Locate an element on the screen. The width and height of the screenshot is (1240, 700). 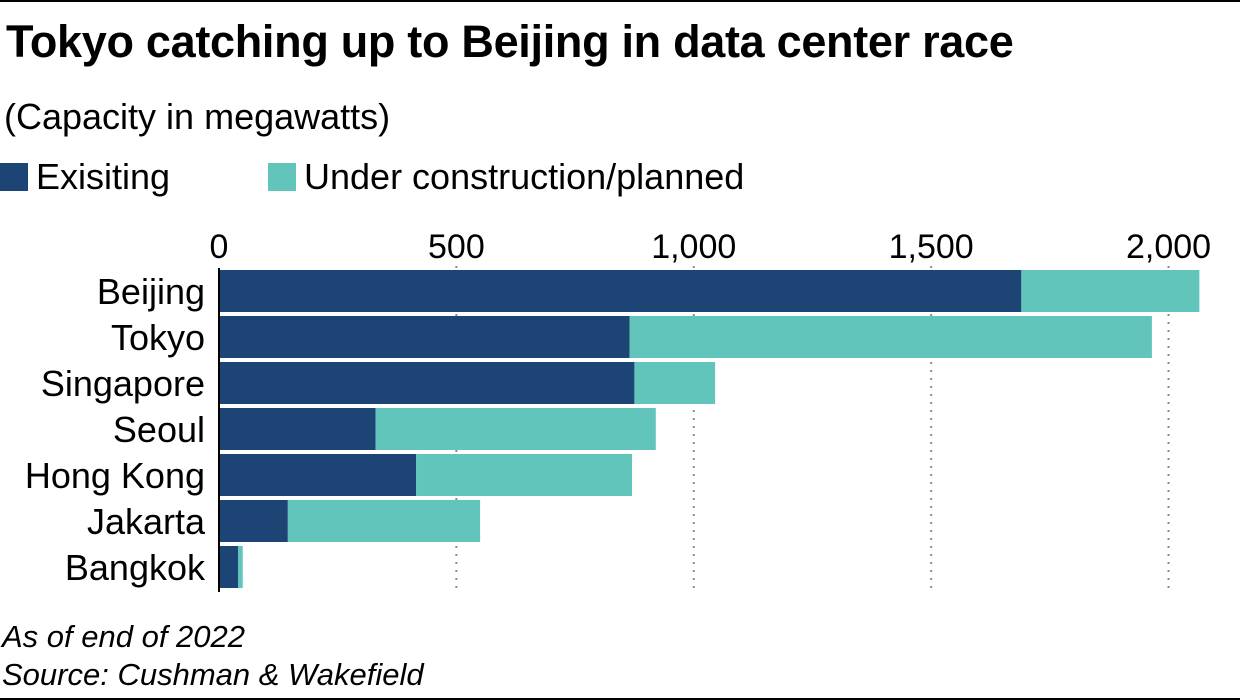
category-label-seoul: Seoul is located at coordinates (159, 429).